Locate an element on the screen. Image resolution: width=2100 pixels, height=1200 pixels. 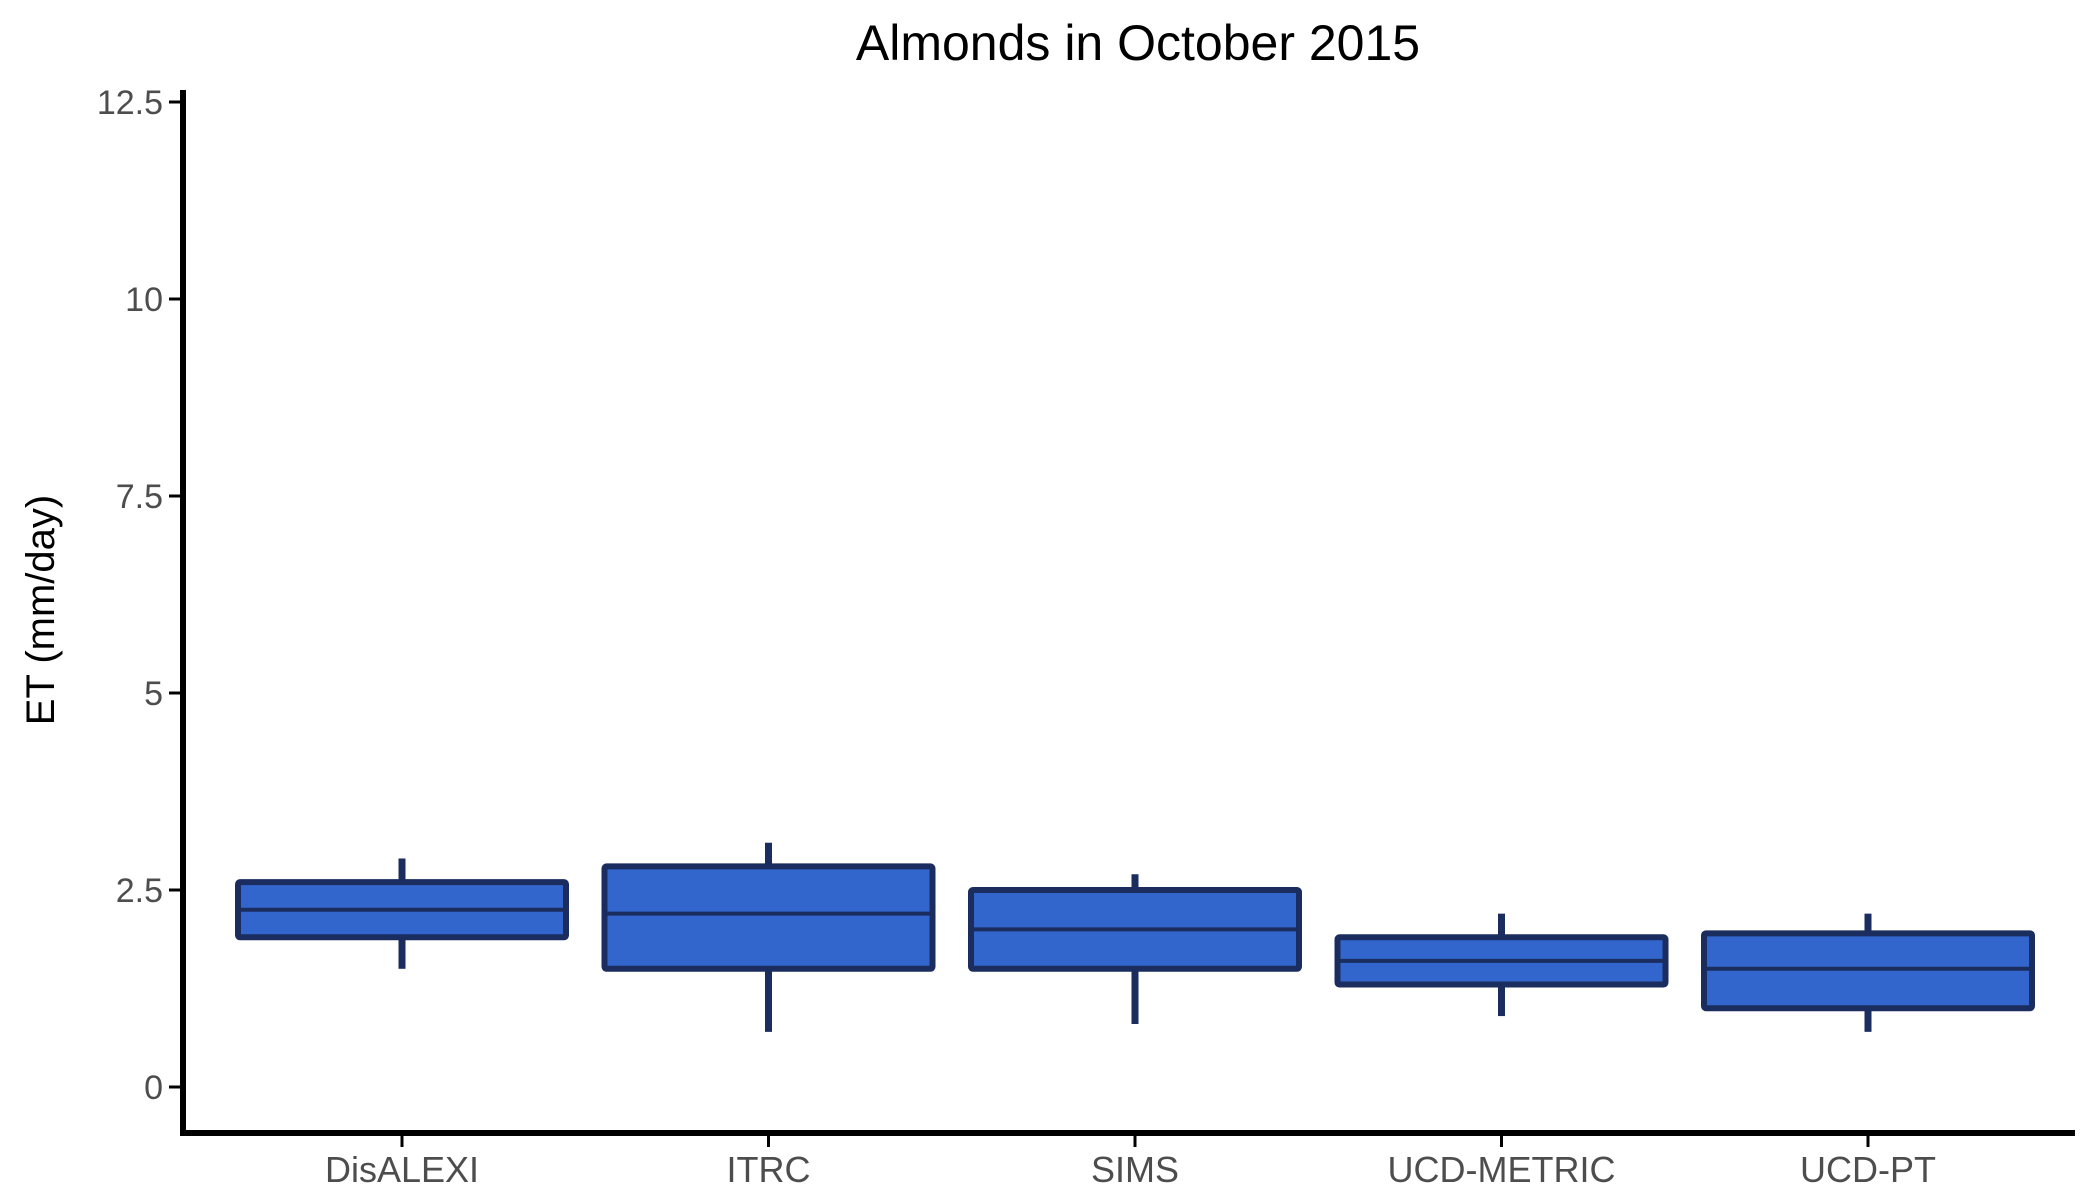
x-tick-label: ITRC is located at coordinates (769, 1169).